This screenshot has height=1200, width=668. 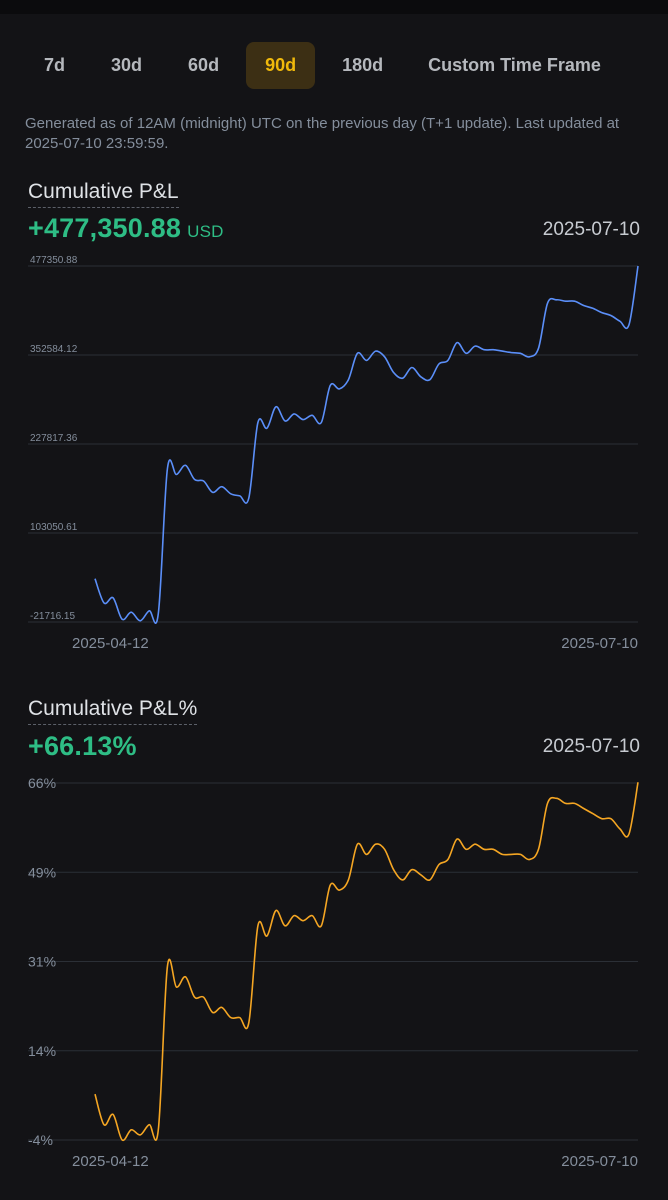 What do you see at coordinates (204, 64) in the screenshot?
I see `tab-60d: 60d` at bounding box center [204, 64].